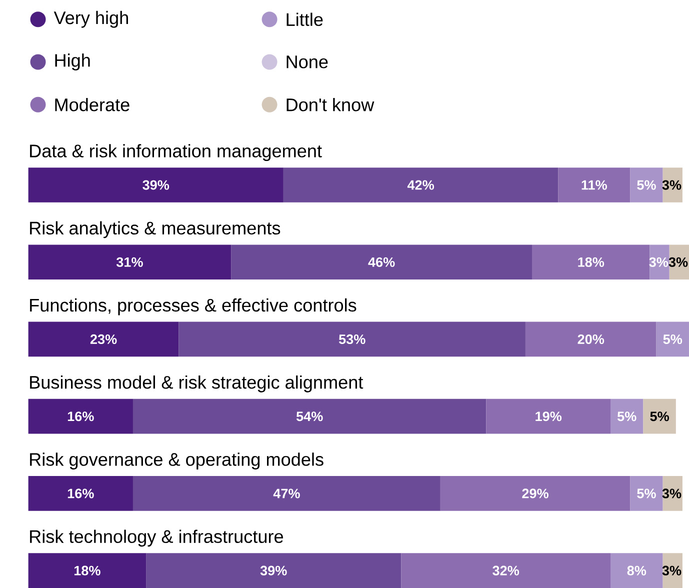 This screenshot has height=588, width=689. Describe the element at coordinates (177, 461) in the screenshot. I see `y-tick-label: Risk governance & operating models` at that location.